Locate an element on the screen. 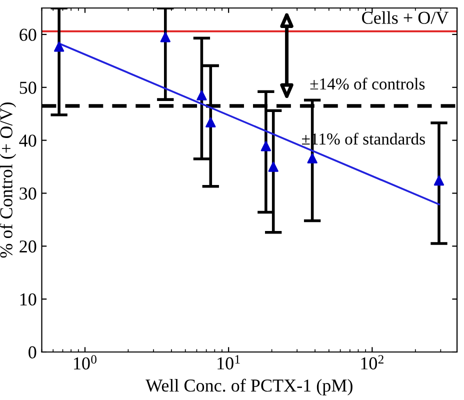 This screenshot has width=464, height=400. x-tick-label: 10$^{2}$ is located at coordinates (372, 362).